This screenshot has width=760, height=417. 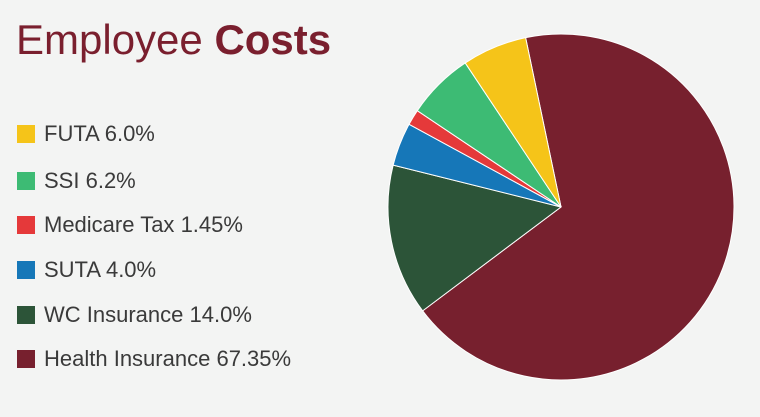 What do you see at coordinates (127, 358) in the screenshot?
I see `legend-name: Health Insurance` at bounding box center [127, 358].